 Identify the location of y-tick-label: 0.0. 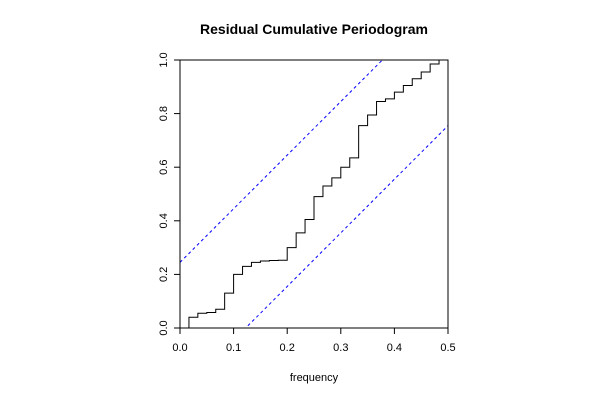
(164, 327).